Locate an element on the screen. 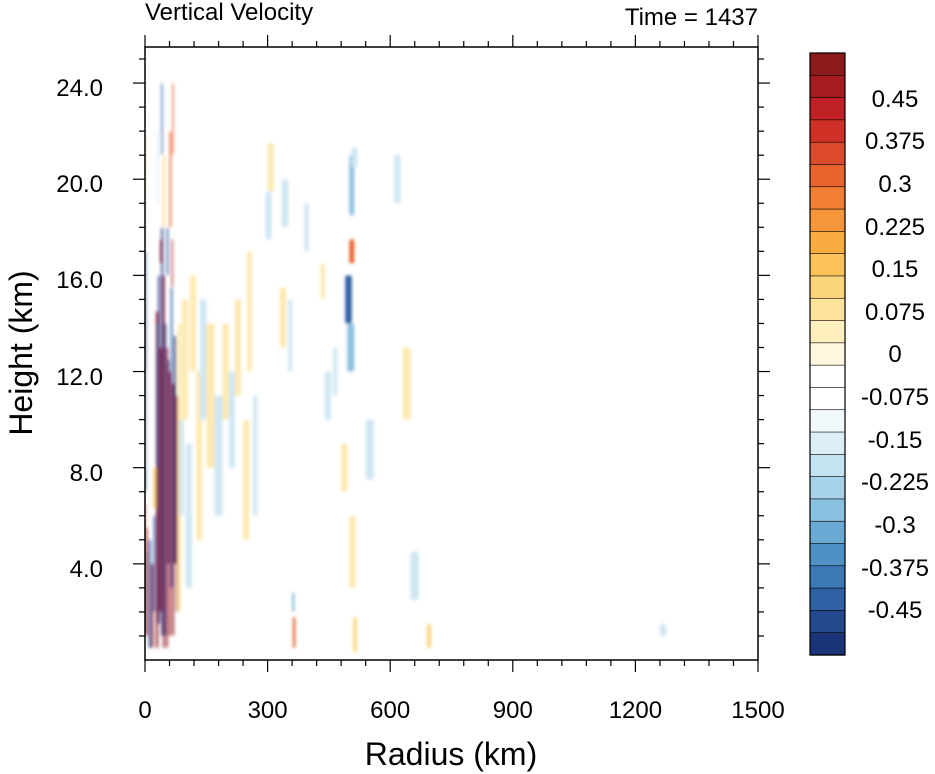  y-axis-label: Height (km) is located at coordinates (21, 352).